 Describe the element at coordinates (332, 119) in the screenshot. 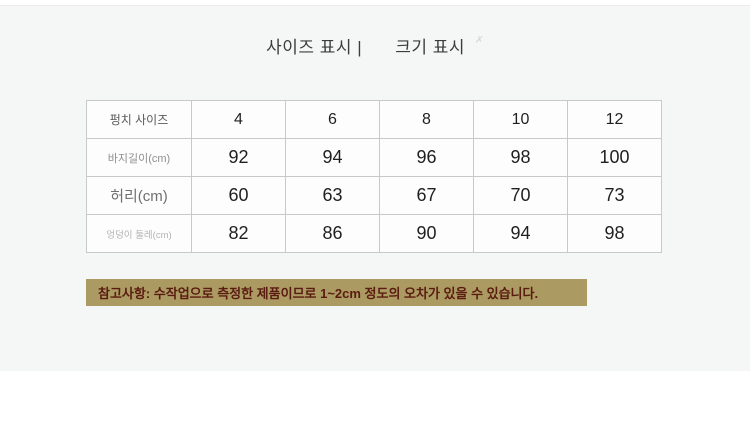

I see `size-value: 6` at that location.